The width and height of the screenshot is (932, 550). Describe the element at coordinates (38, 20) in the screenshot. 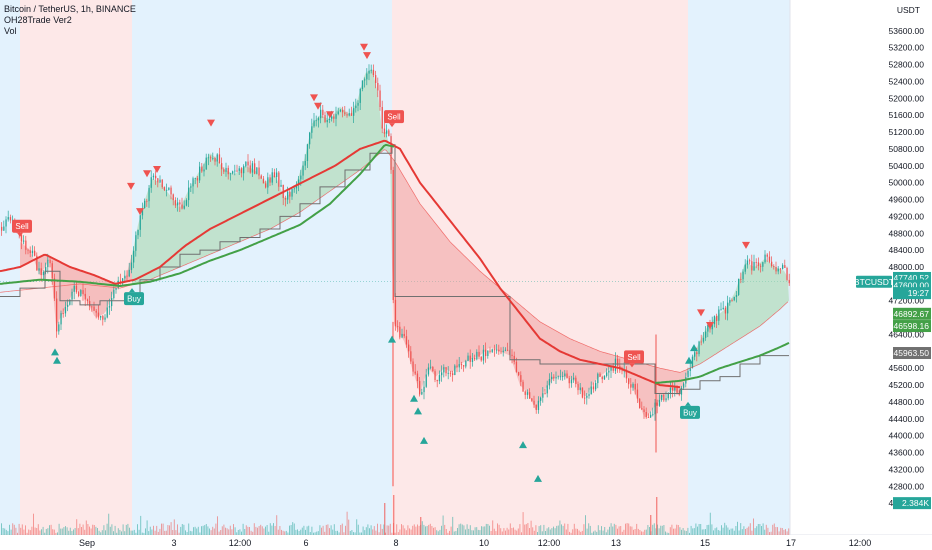

I see `legend-indicator: OH28Trade Ver2` at that location.